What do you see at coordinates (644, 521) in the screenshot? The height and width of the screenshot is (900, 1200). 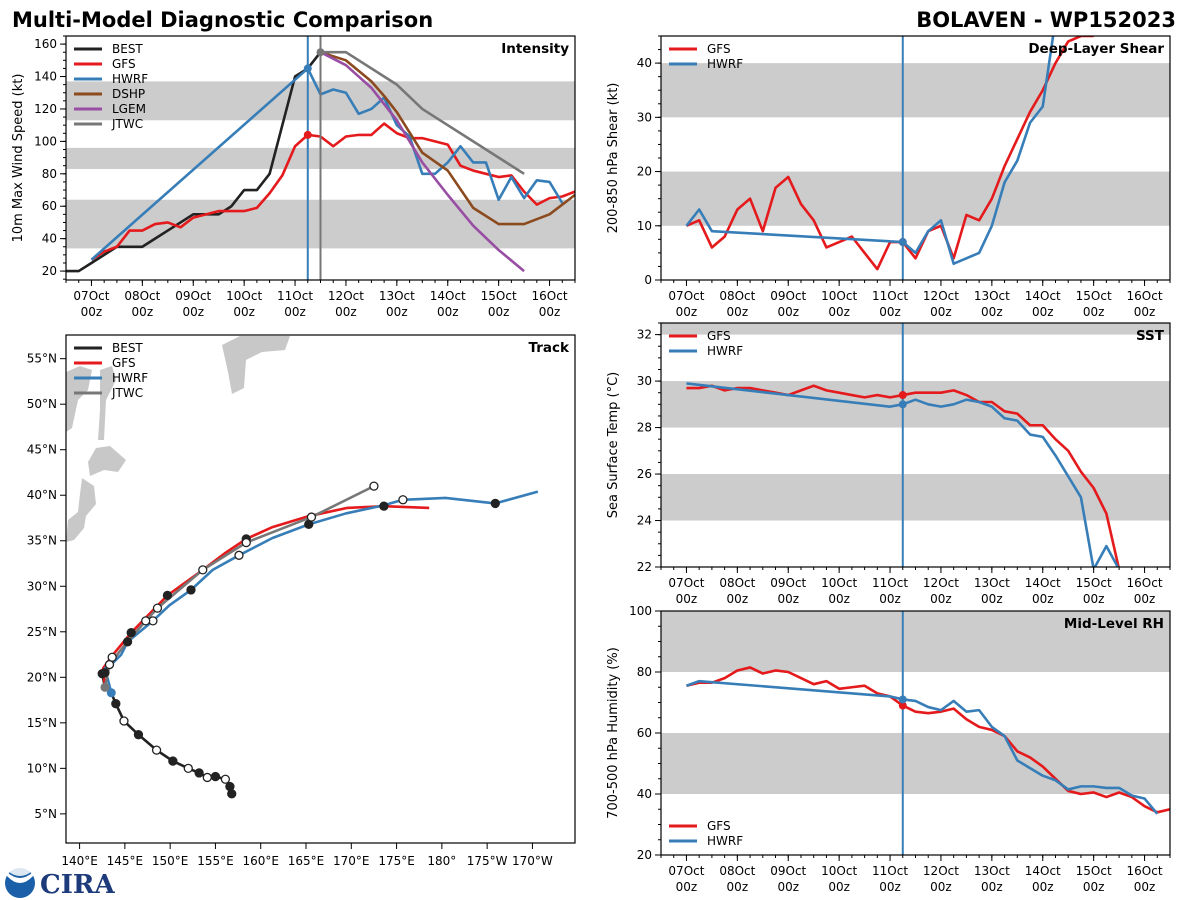 I see `y-tick-label: 24` at bounding box center [644, 521].